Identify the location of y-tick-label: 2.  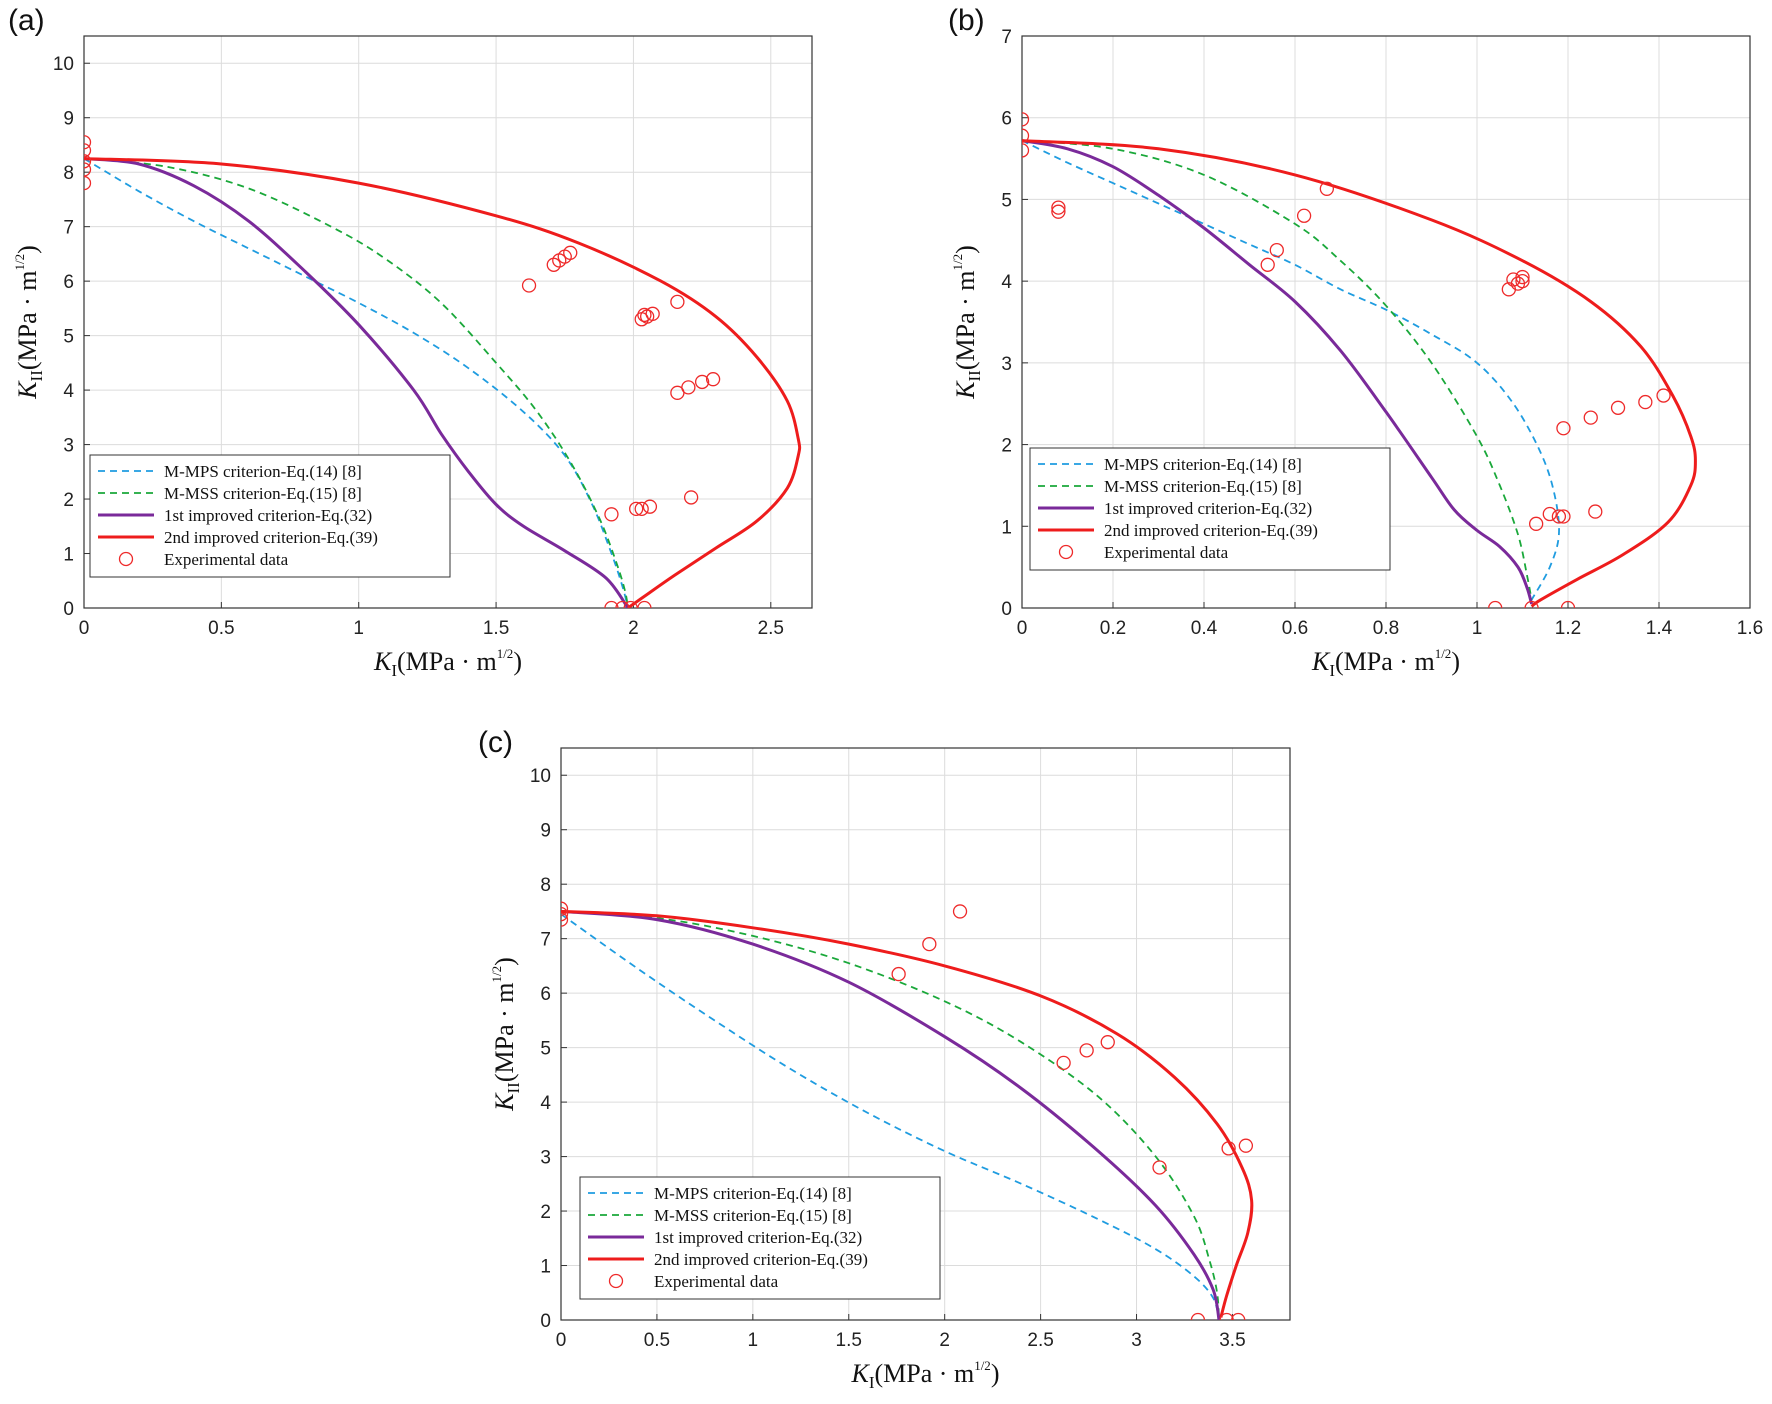
(545, 1212).